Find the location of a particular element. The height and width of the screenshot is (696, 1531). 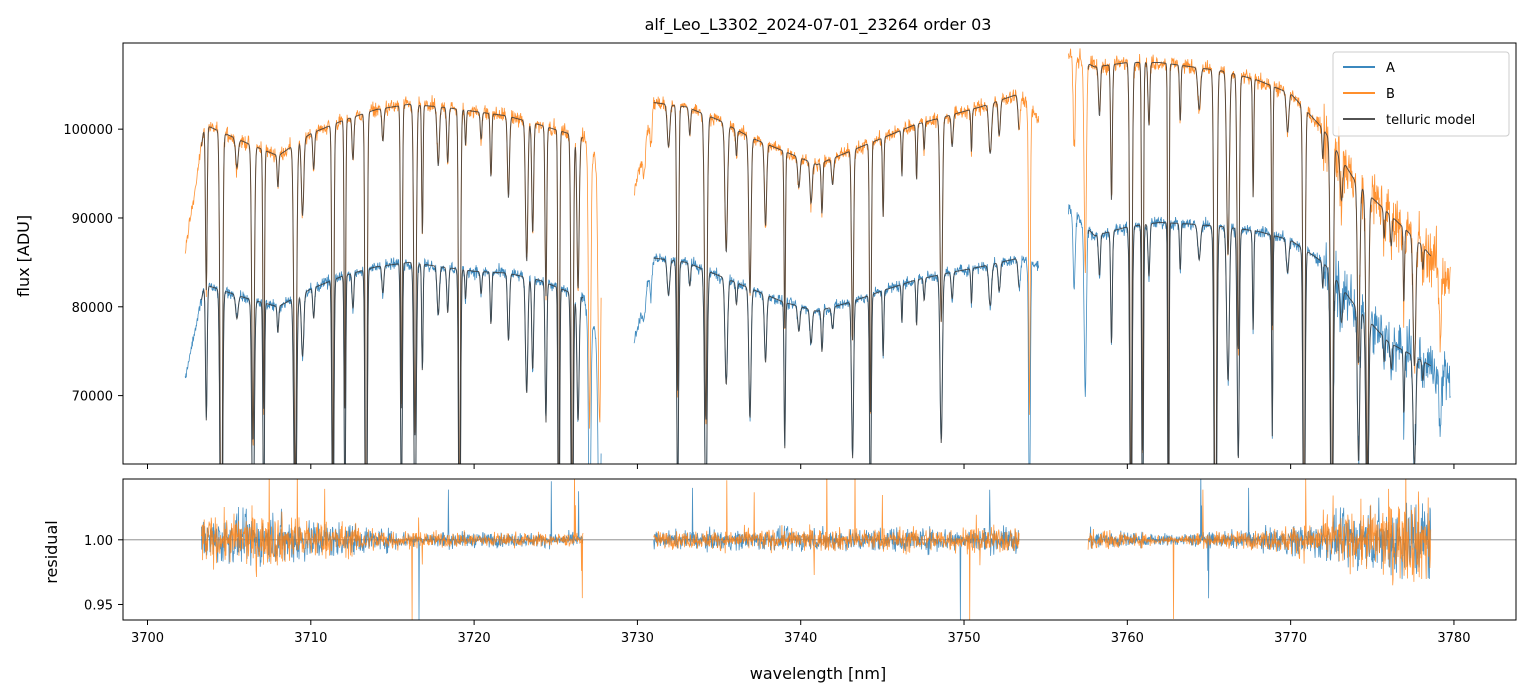

residual-y-axis-label: residual is located at coordinates (51, 551).